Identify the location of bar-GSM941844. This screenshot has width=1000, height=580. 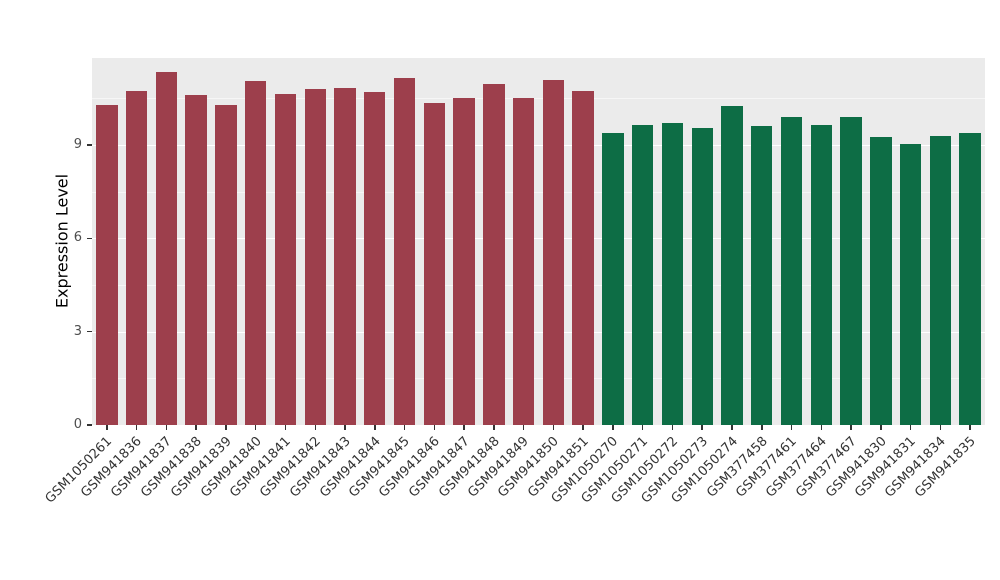
(375, 258).